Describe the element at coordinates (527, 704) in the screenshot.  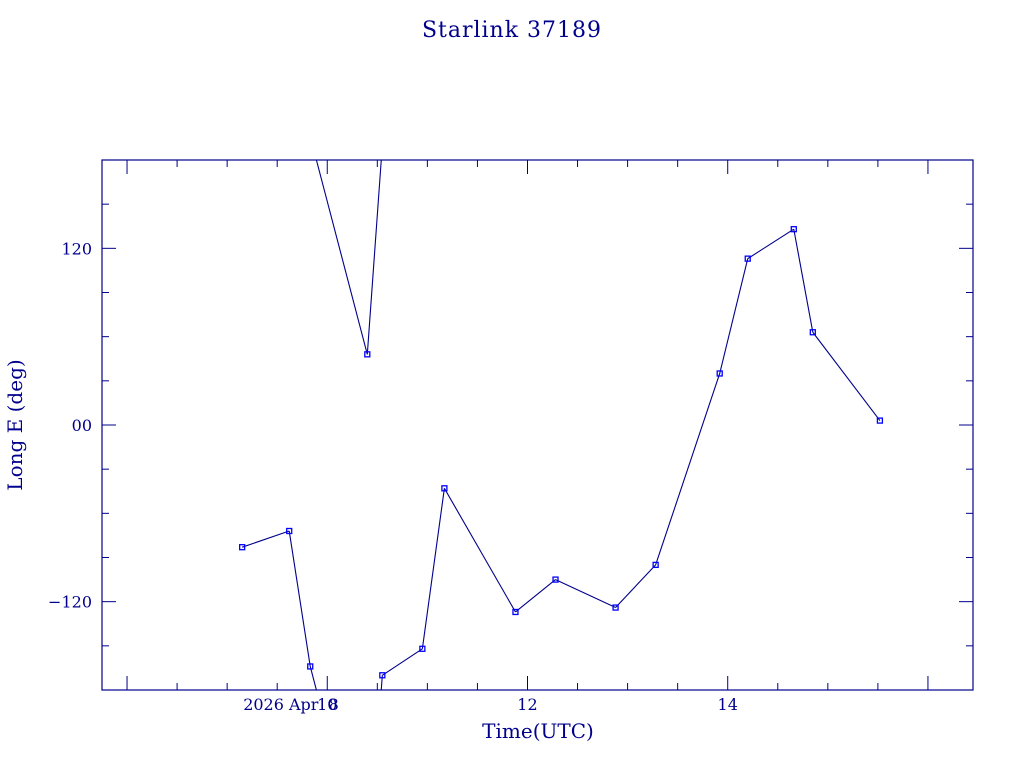
I see `x-tick-label: 12` at that location.